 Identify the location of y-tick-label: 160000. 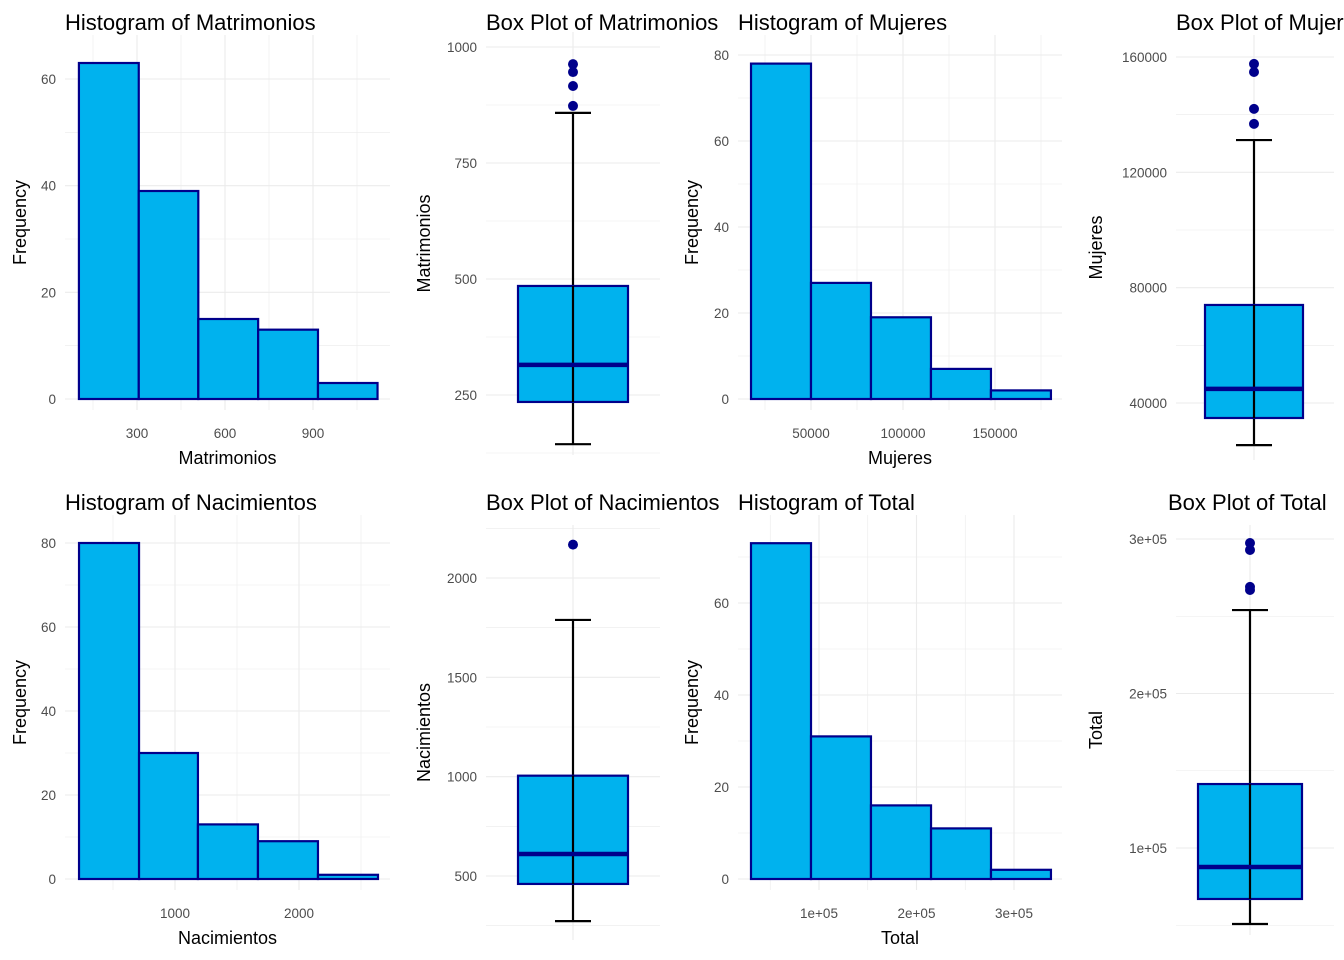
(1144, 57).